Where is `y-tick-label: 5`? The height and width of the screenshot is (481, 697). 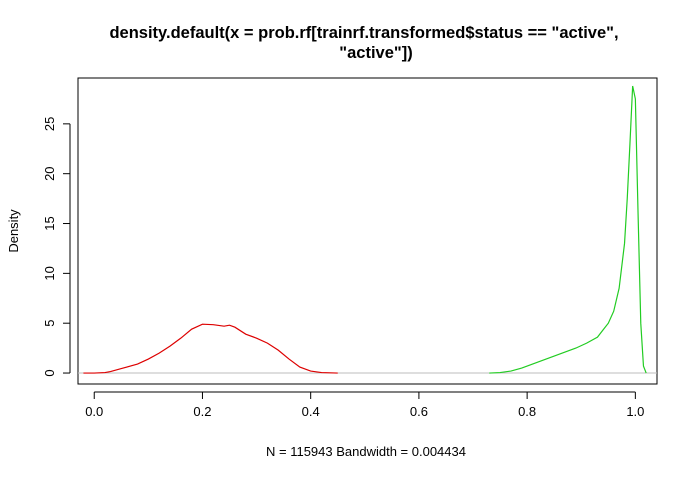 y-tick-label: 5 is located at coordinates (49, 323).